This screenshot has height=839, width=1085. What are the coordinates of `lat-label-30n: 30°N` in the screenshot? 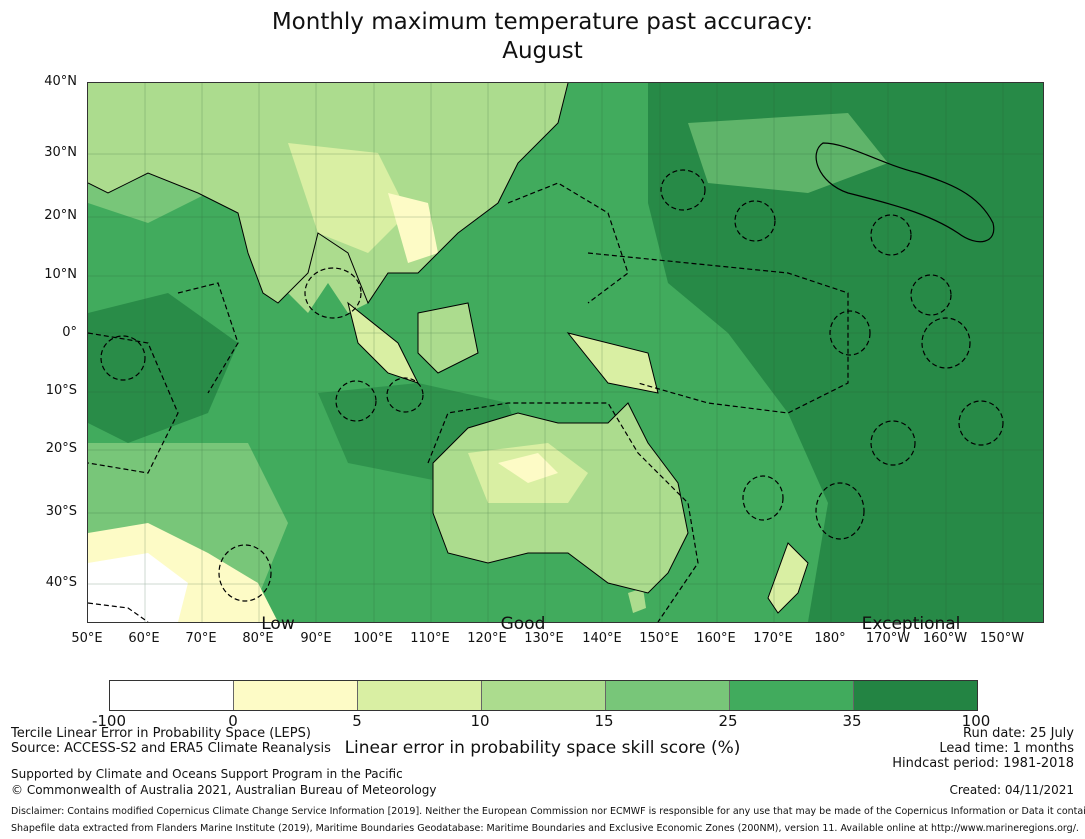 It's located at (60, 152).